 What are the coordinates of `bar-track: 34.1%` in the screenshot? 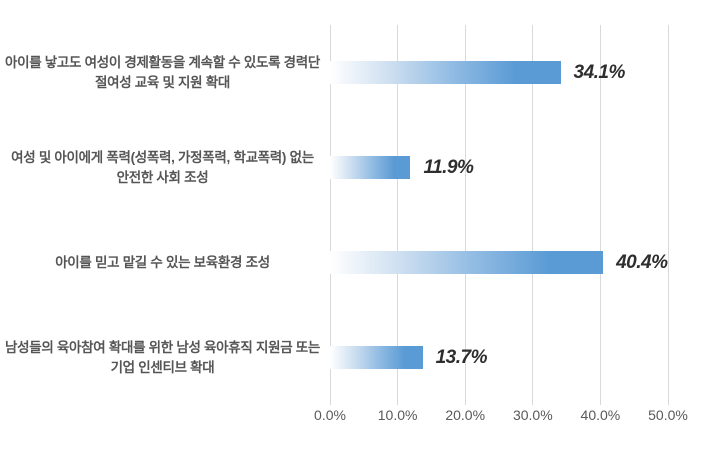 It's located at (499, 72).